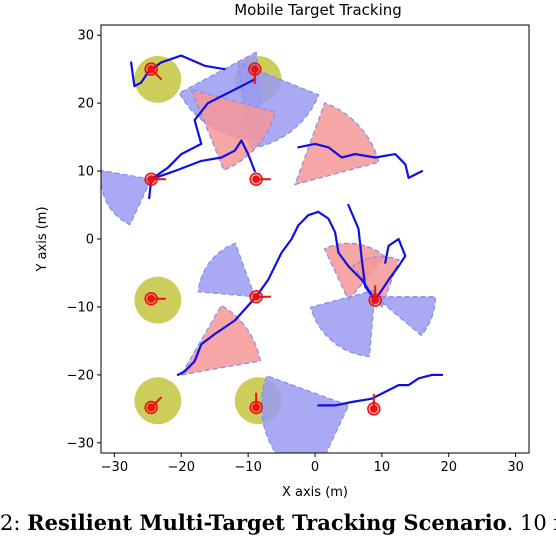 The height and width of the screenshot is (536, 556). What do you see at coordinates (80, 307) in the screenshot?
I see `y-tick-label: −10` at bounding box center [80, 307].